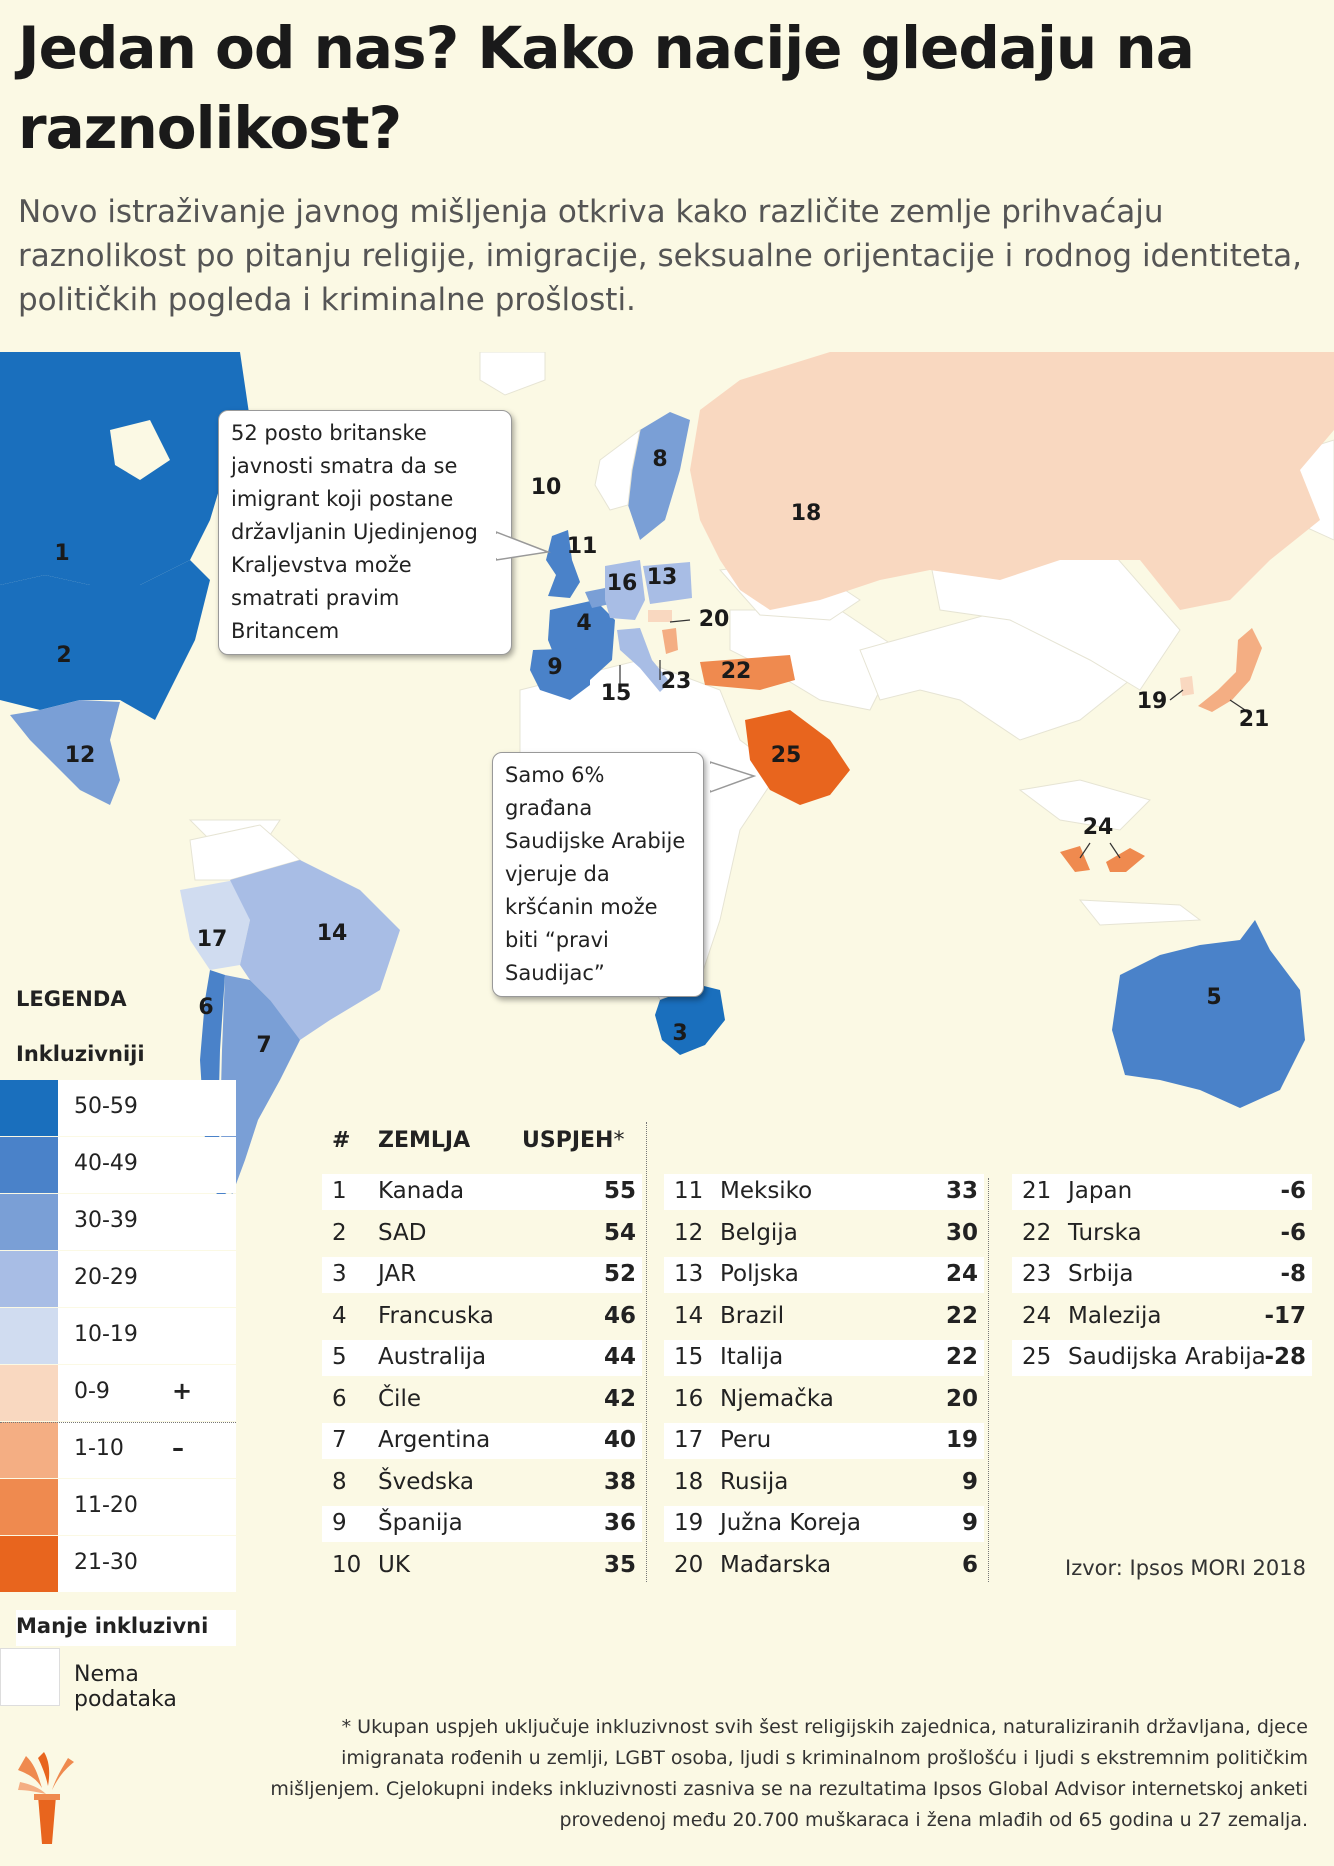 Image resolution: width=1334 pixels, height=1866 pixels. What do you see at coordinates (118, 1564) in the screenshot?
I see `legend-item: 21-30` at bounding box center [118, 1564].